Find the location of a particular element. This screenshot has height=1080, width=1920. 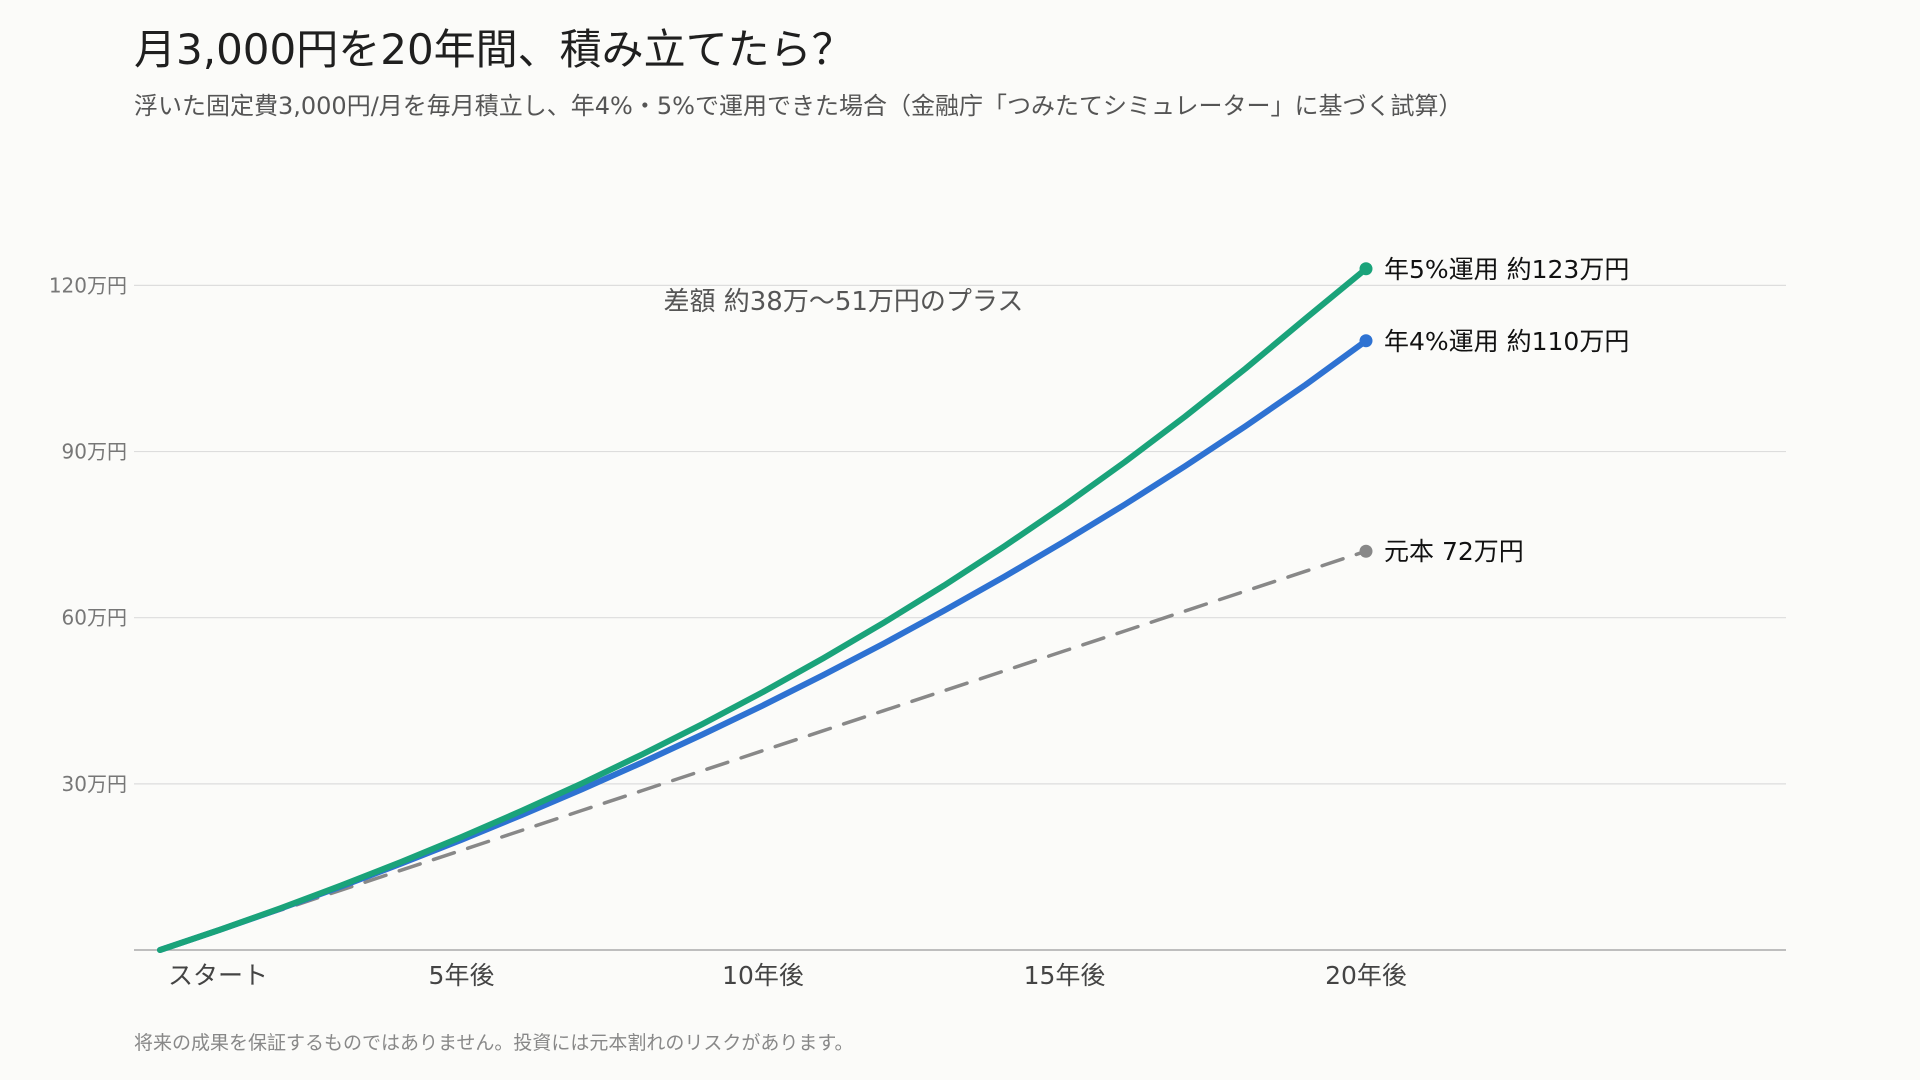

footnote: 将来の成果を保証するものではありません。投資には元本割れのリスクがあります。 is located at coordinates (494, 1043).